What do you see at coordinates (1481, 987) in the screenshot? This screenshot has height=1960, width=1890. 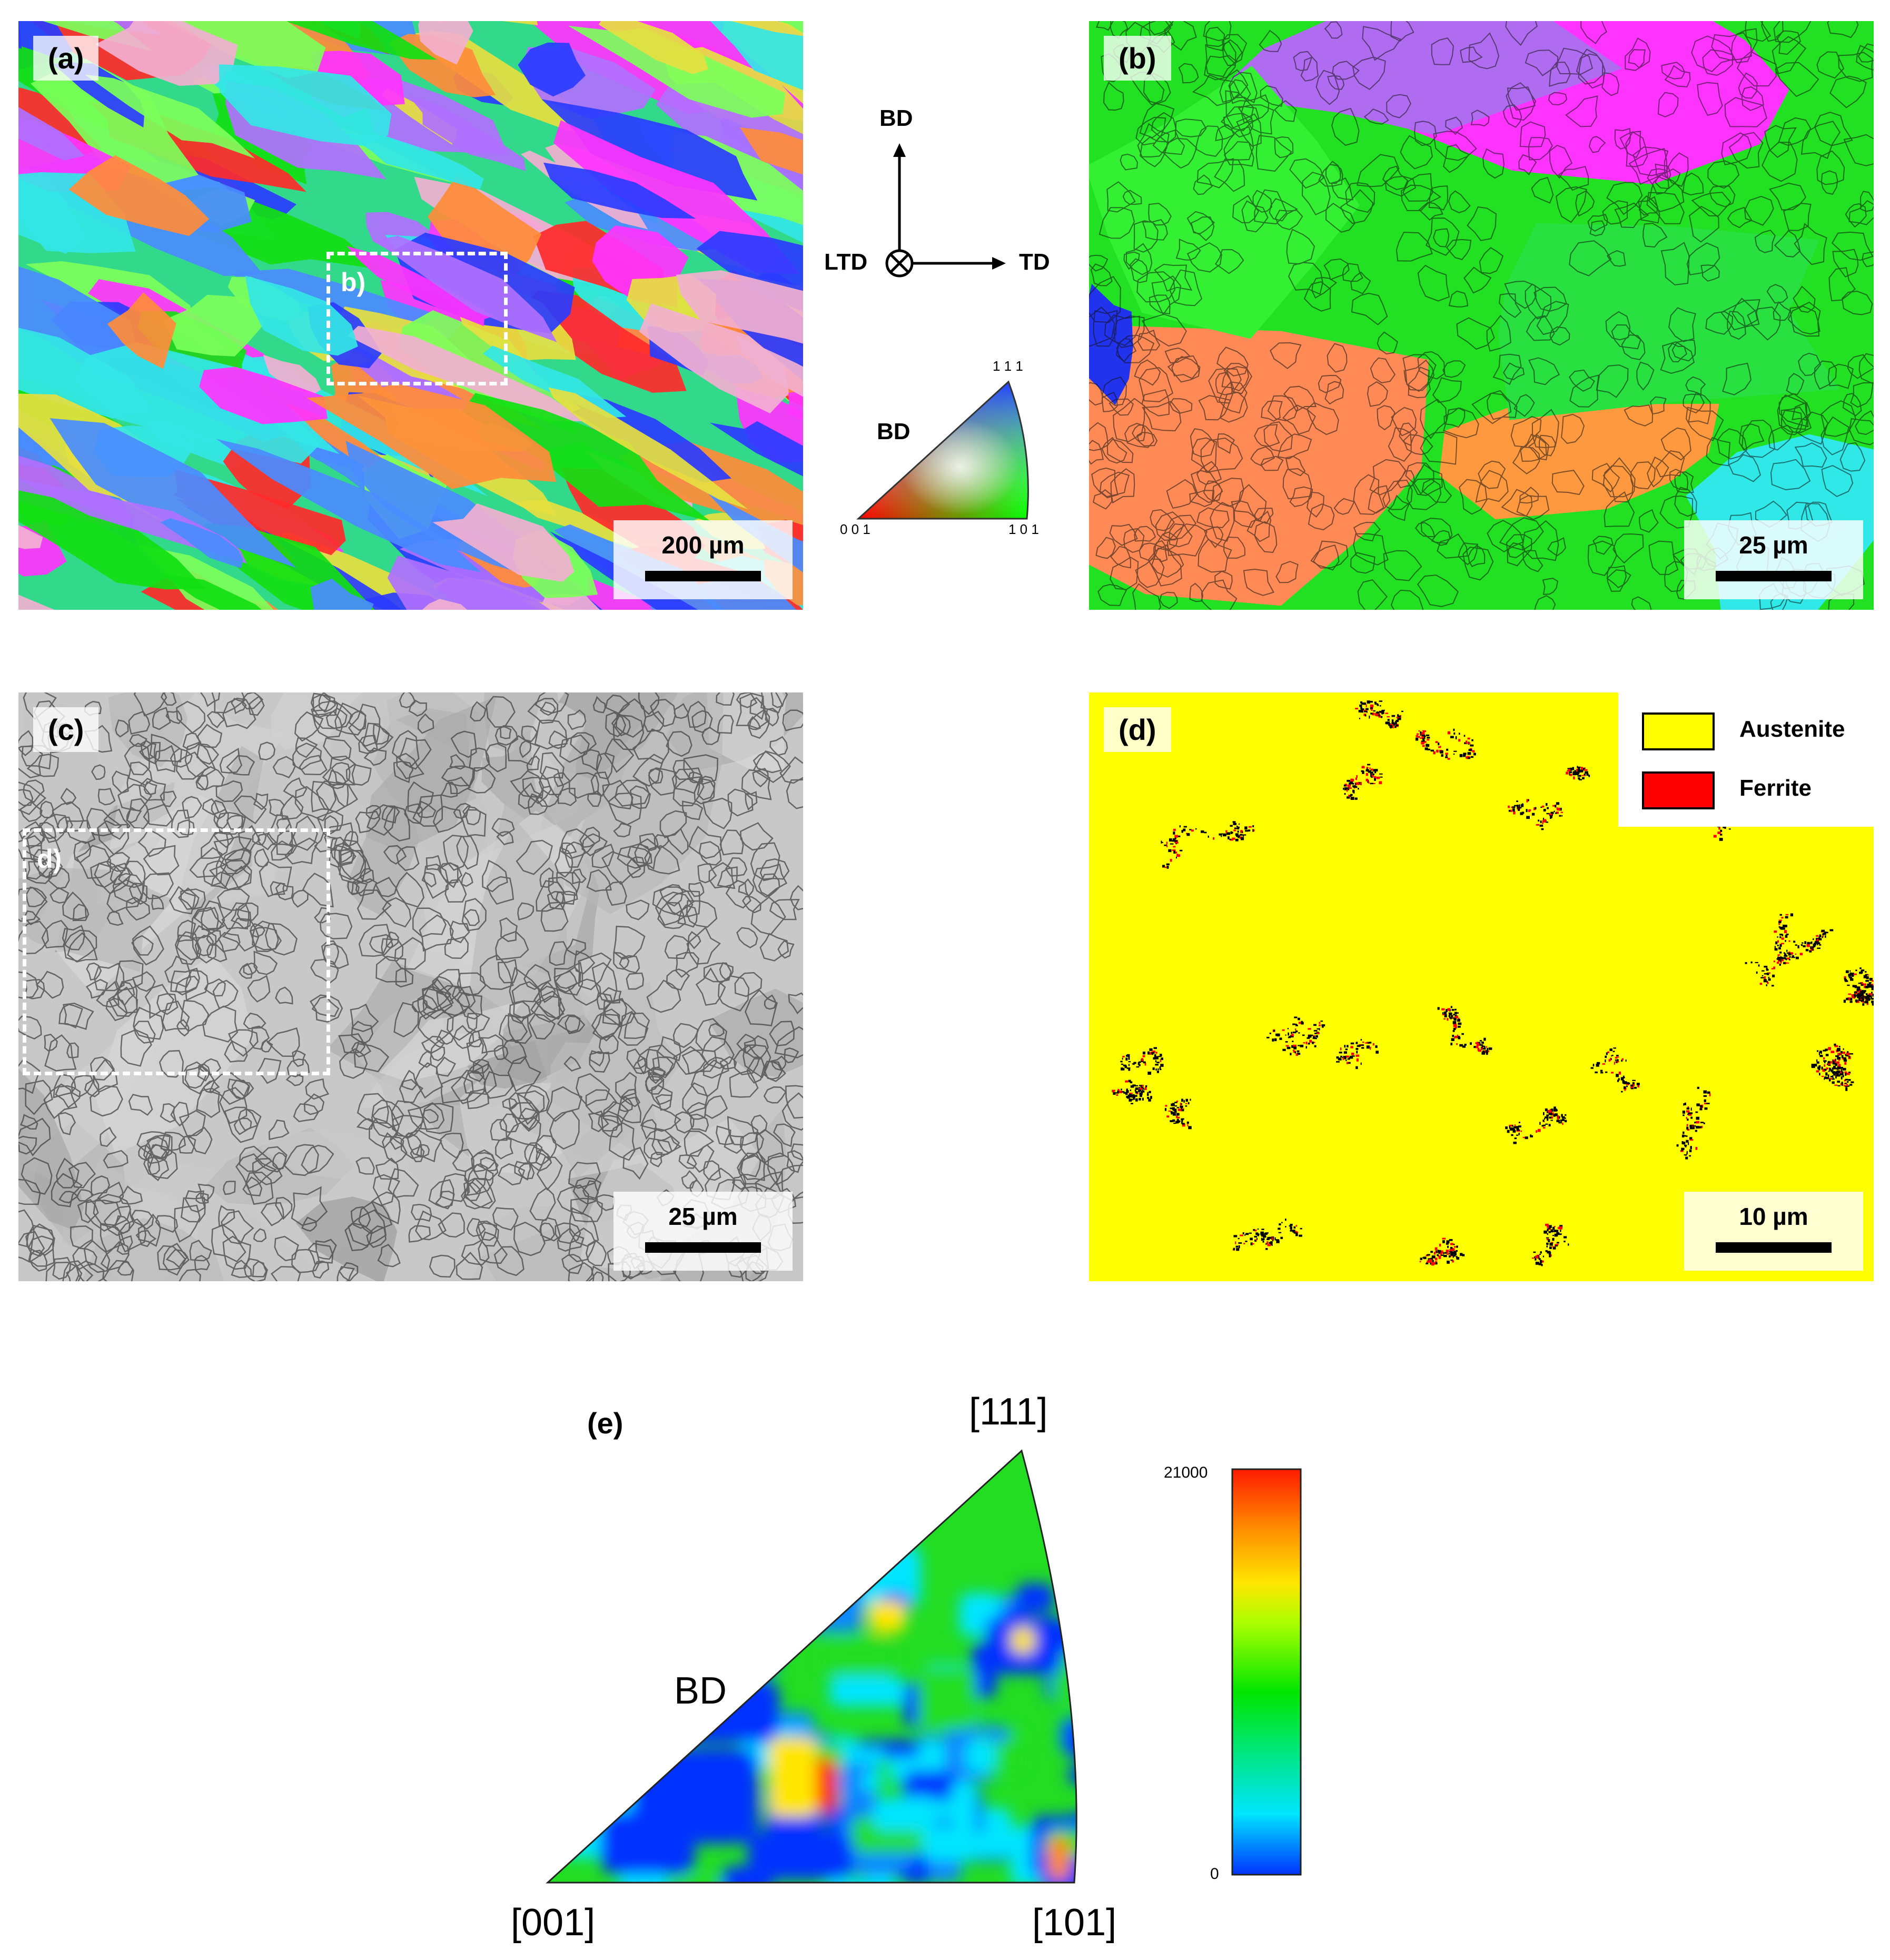 I see `phase-map-d: (d) Austenite Ferrite 10 µm` at bounding box center [1481, 987].